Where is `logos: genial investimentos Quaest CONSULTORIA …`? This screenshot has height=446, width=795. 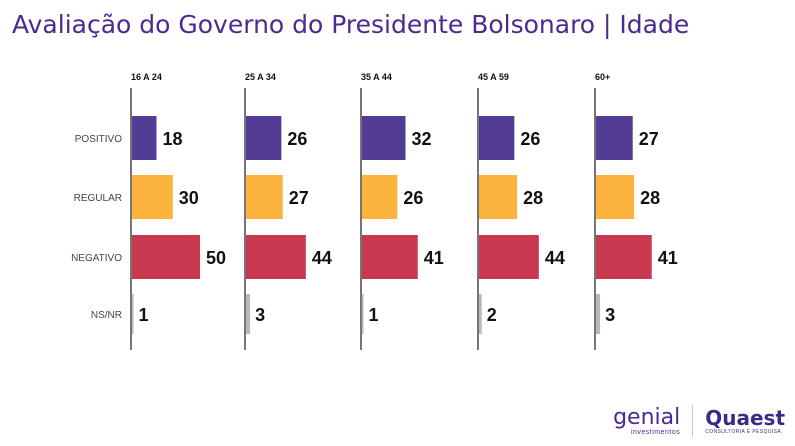
logos: genial investimentos Quaest CONSULTORIA … is located at coordinates (699, 421).